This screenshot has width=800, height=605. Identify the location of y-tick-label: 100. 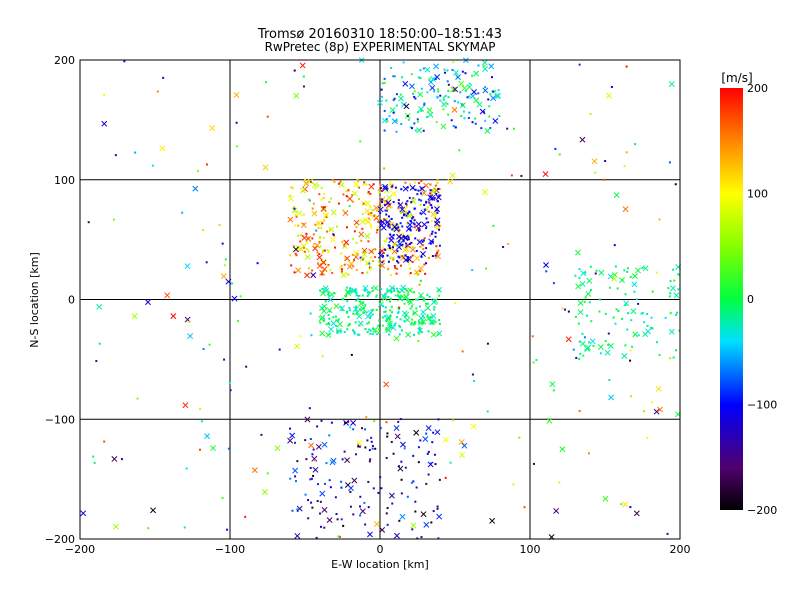
(64, 180).